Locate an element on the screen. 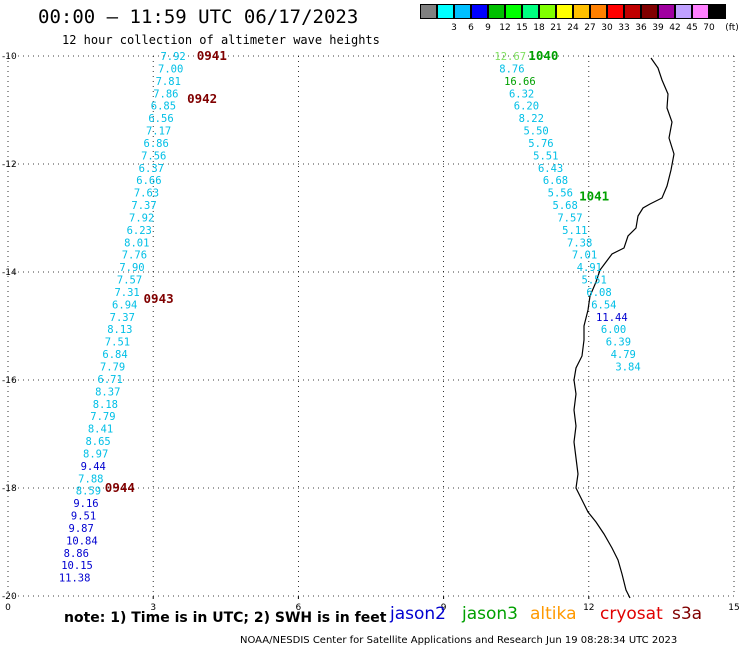 This screenshot has width=740, height=650. wave-height-label: 8.41 is located at coordinates (100, 430).